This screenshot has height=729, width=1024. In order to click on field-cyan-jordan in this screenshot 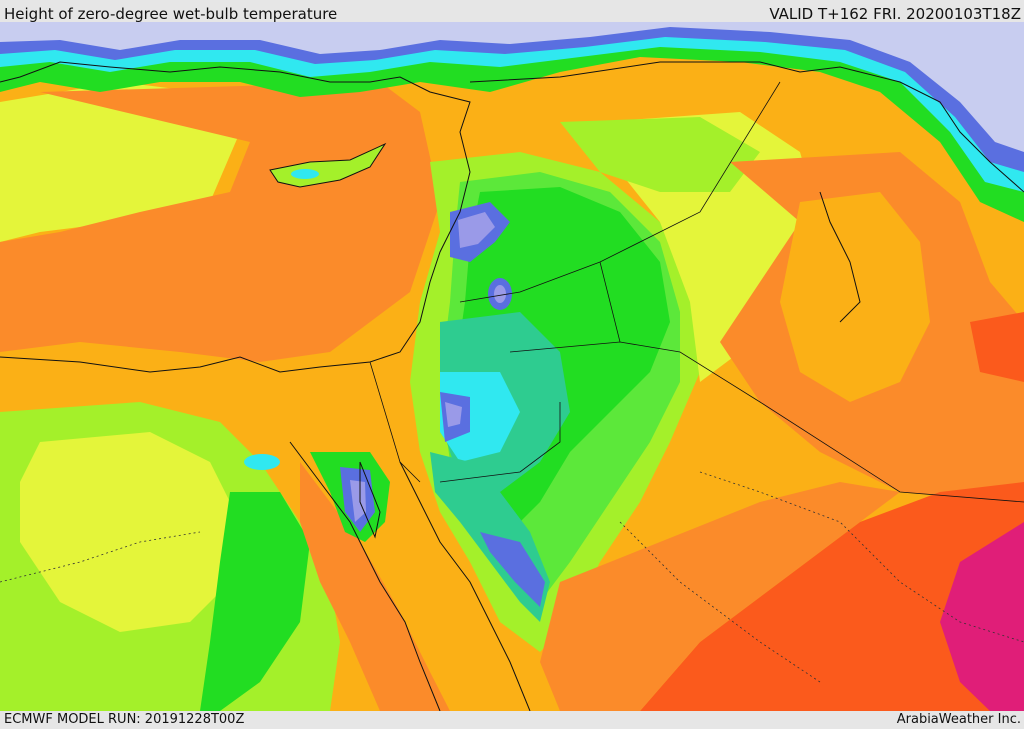, I will do `click(480, 417)`.